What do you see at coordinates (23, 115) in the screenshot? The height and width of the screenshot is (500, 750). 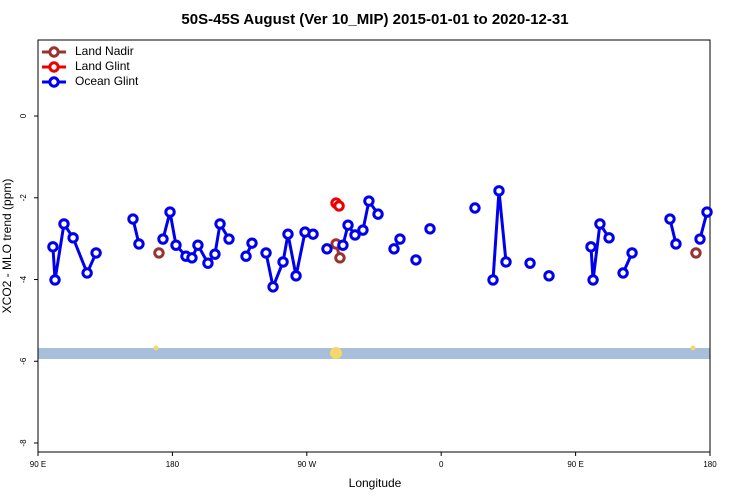 I see `y-tick-label: 0` at bounding box center [23, 115].